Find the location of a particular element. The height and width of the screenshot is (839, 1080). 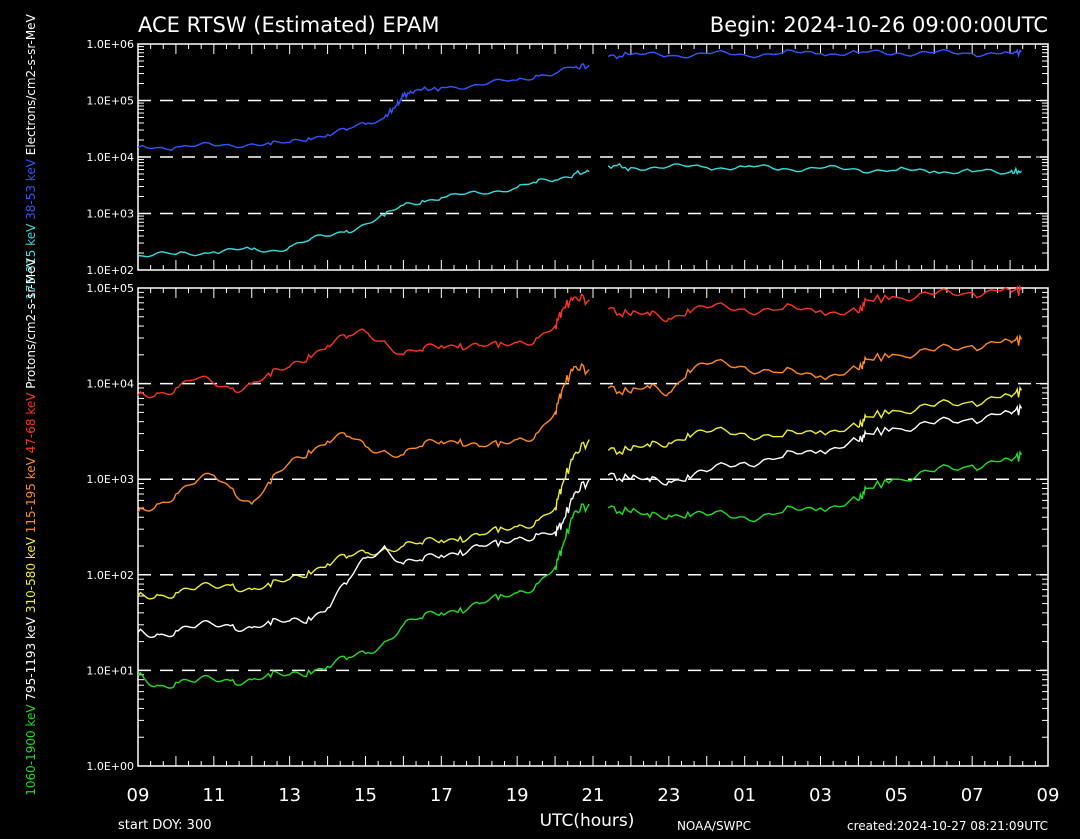

proton-y-tick-label: 1.0E+05 is located at coordinates (110, 288).